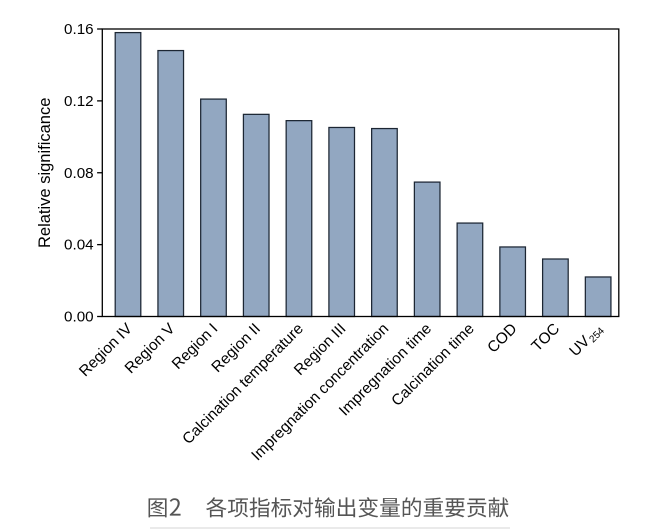  Describe the element at coordinates (79, 101) in the screenshot. I see `y-tick-label-3: 0.12` at that location.